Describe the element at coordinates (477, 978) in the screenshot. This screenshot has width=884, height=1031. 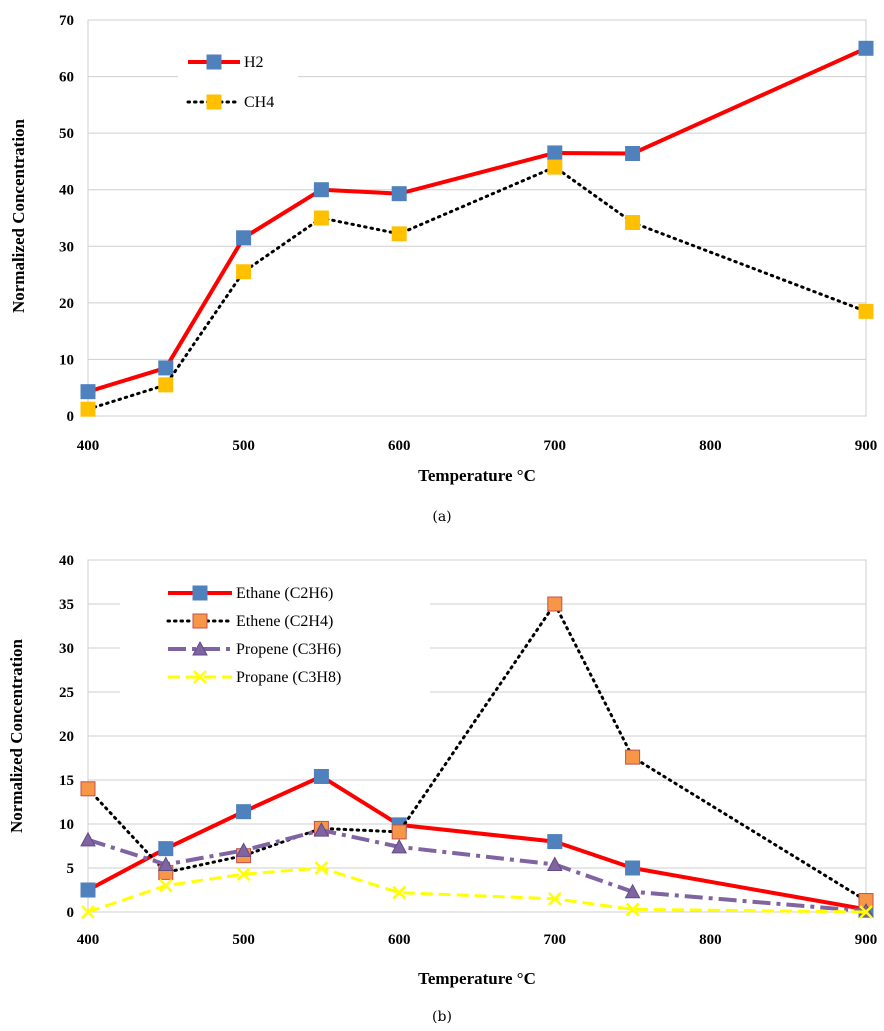
I see `chart-b-x-axis-label: Temperature °C` at that location.